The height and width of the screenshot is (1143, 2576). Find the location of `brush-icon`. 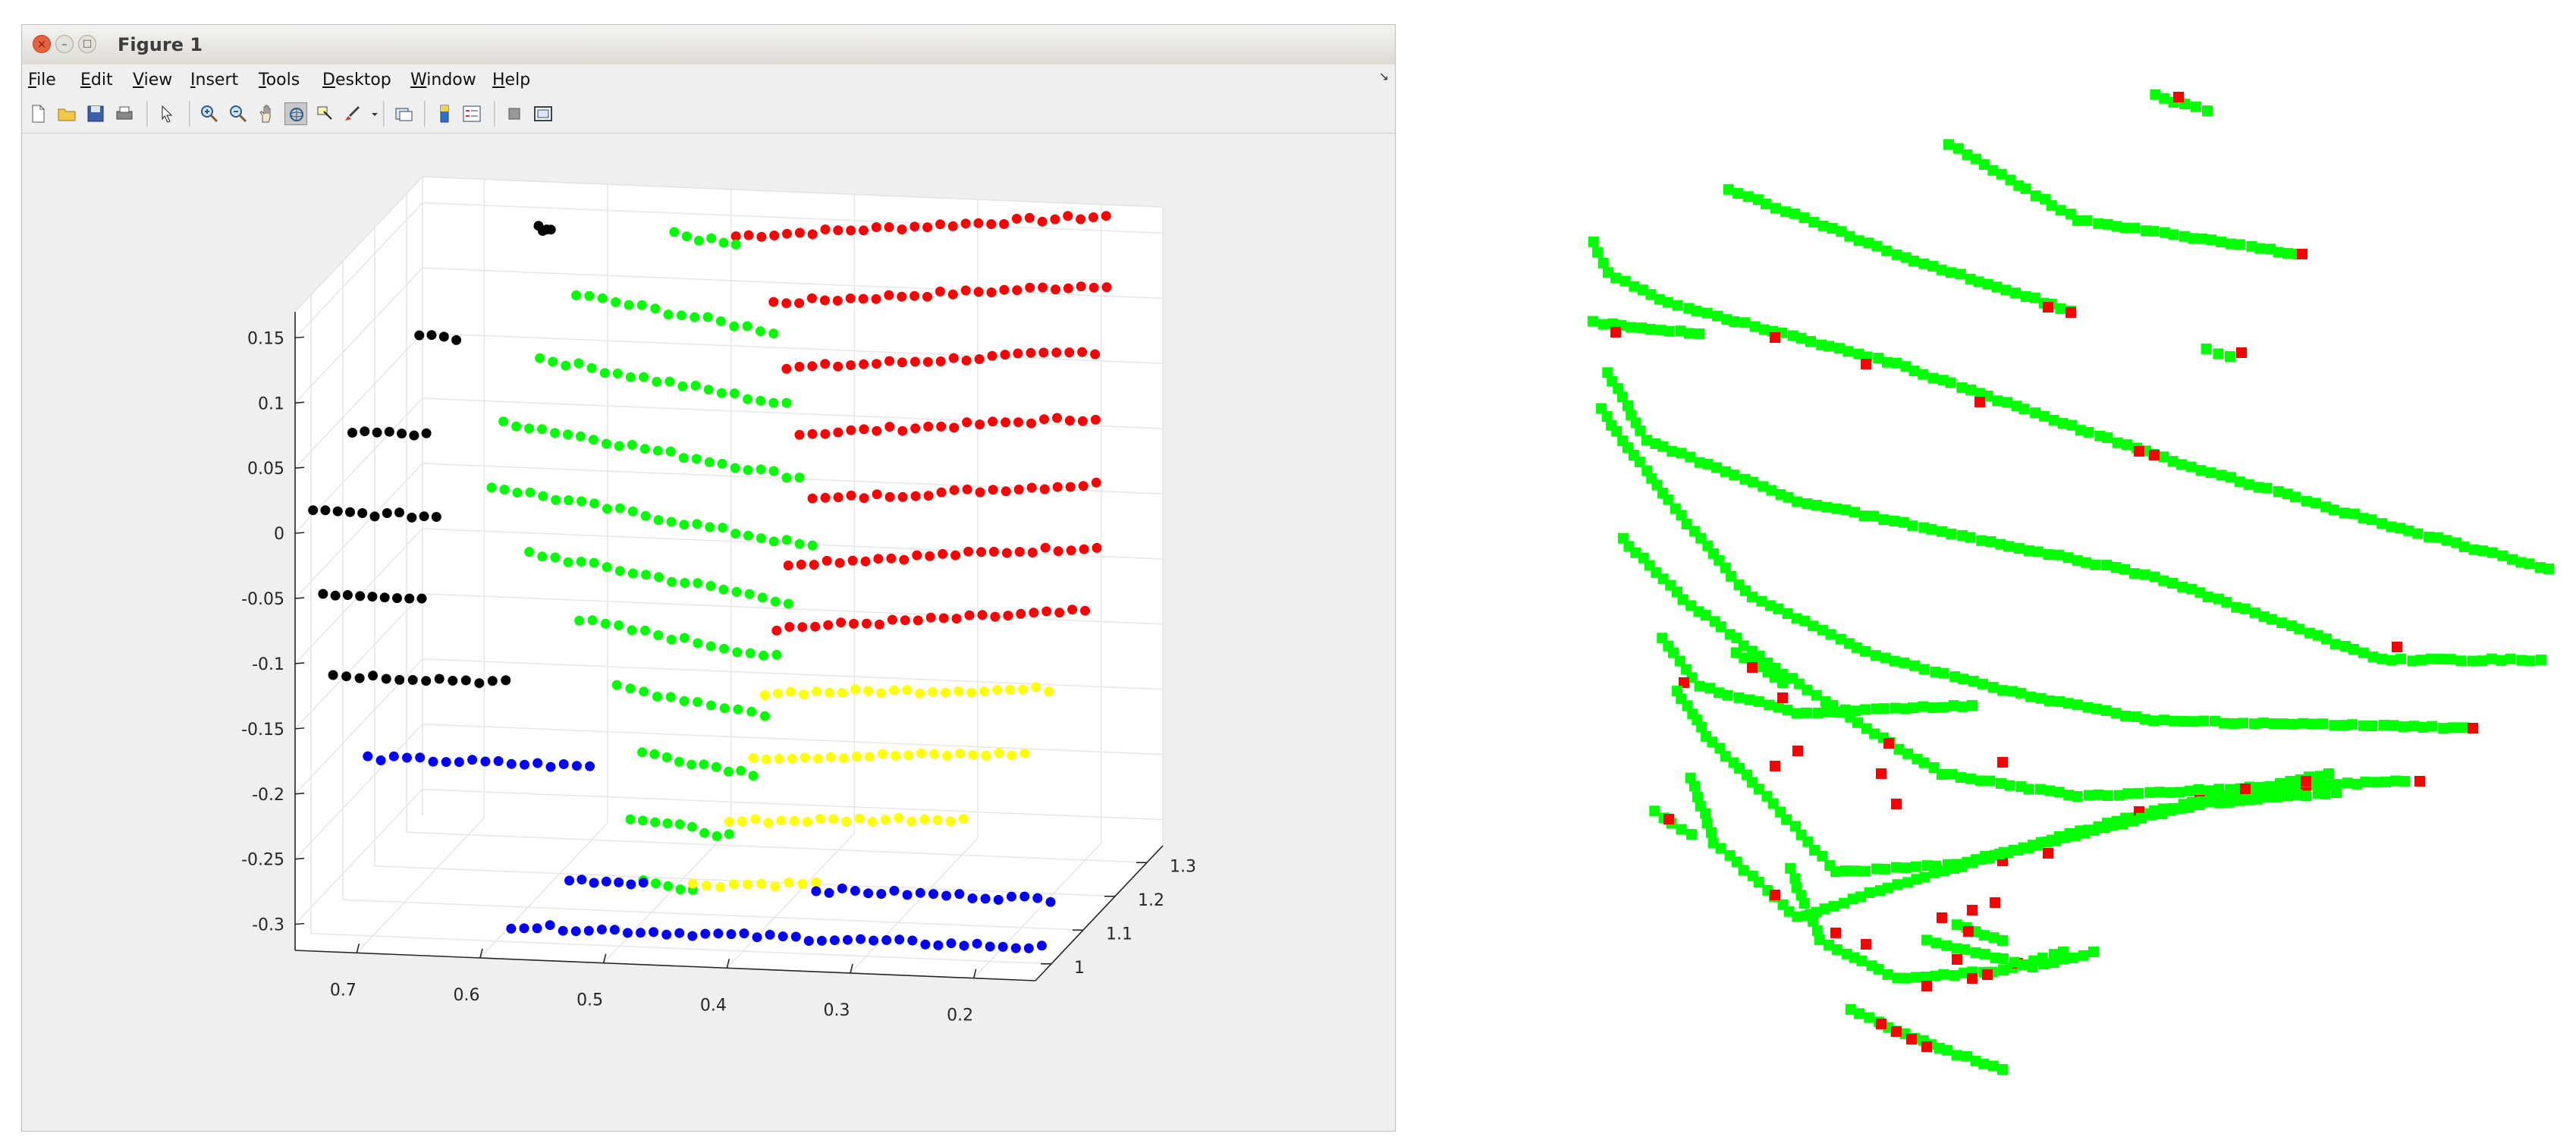

brush-icon is located at coordinates (352, 113).